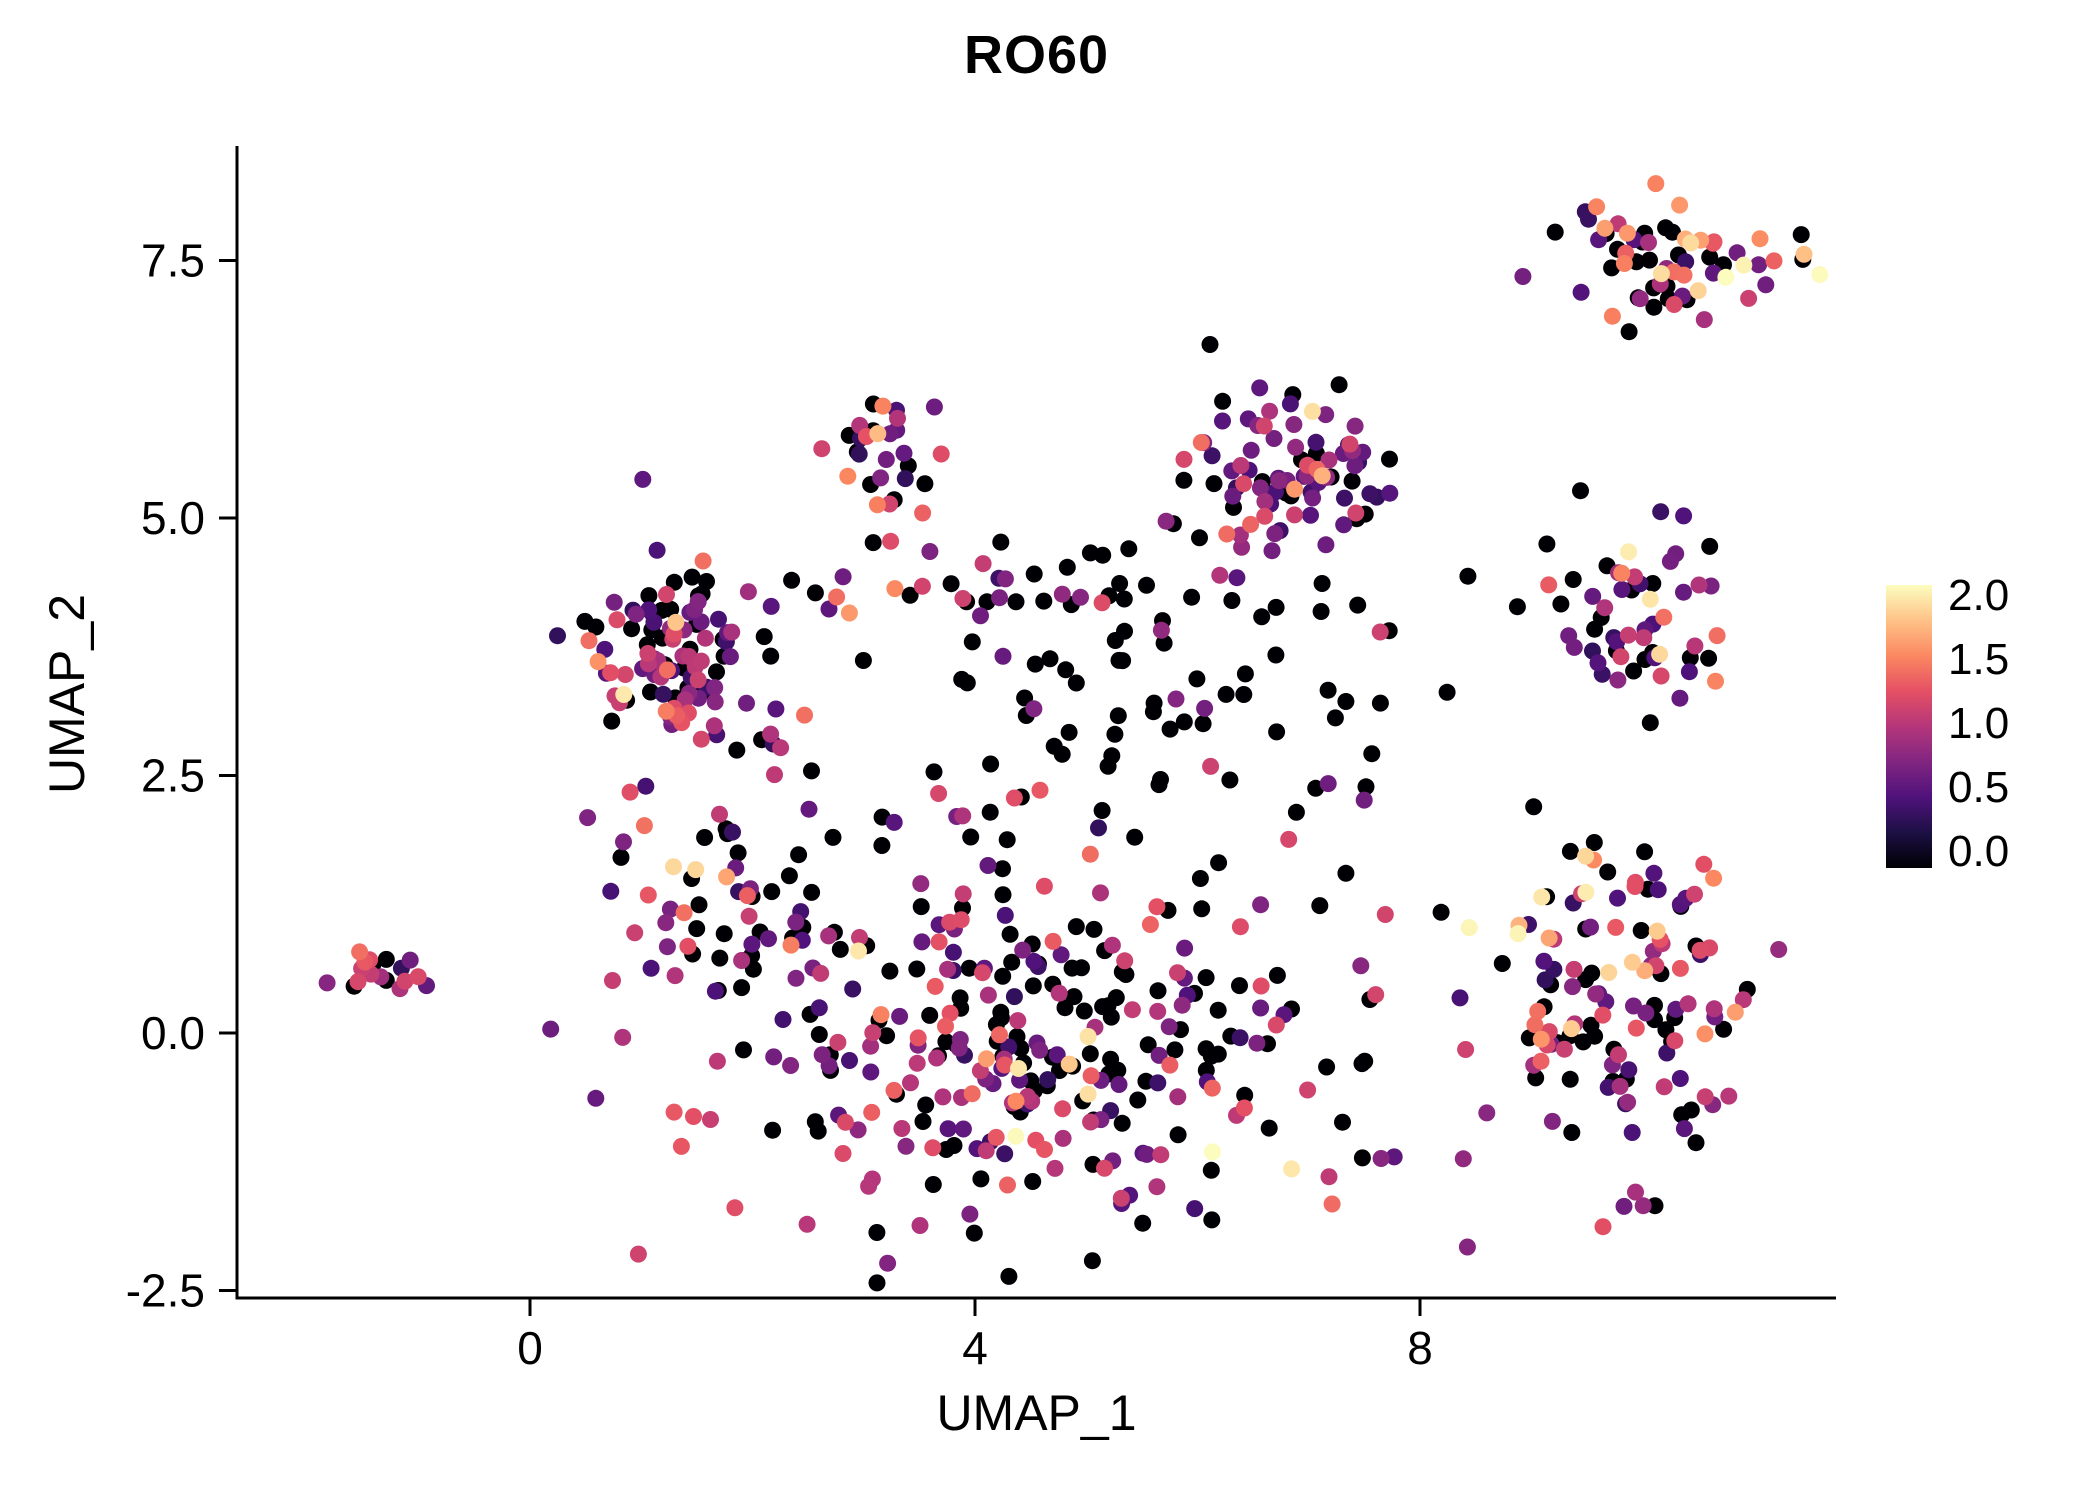 Image resolution: width=2100 pixels, height=1500 pixels. What do you see at coordinates (1979, 787) in the screenshot?
I see `colorbar-tick-label: 0.5` at bounding box center [1979, 787].